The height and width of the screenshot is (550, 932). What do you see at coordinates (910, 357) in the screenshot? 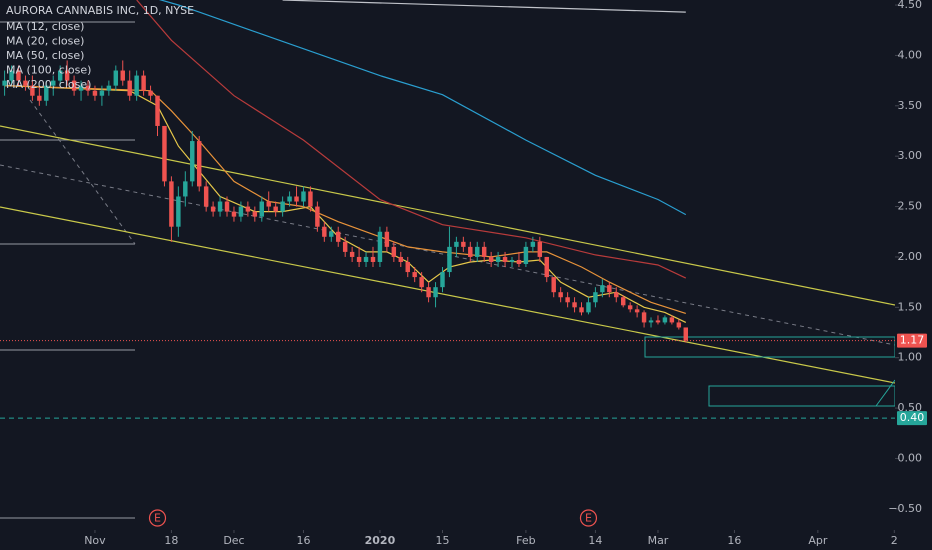
I see `y-tick-label: 1.00` at bounding box center [910, 357].